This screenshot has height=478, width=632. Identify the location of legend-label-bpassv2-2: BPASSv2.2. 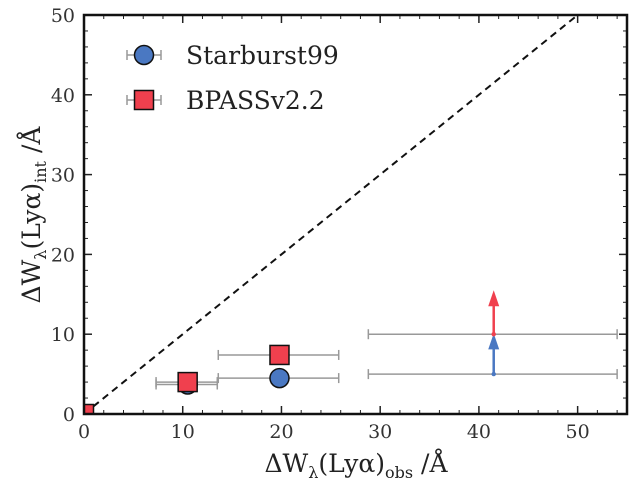
(255, 100).